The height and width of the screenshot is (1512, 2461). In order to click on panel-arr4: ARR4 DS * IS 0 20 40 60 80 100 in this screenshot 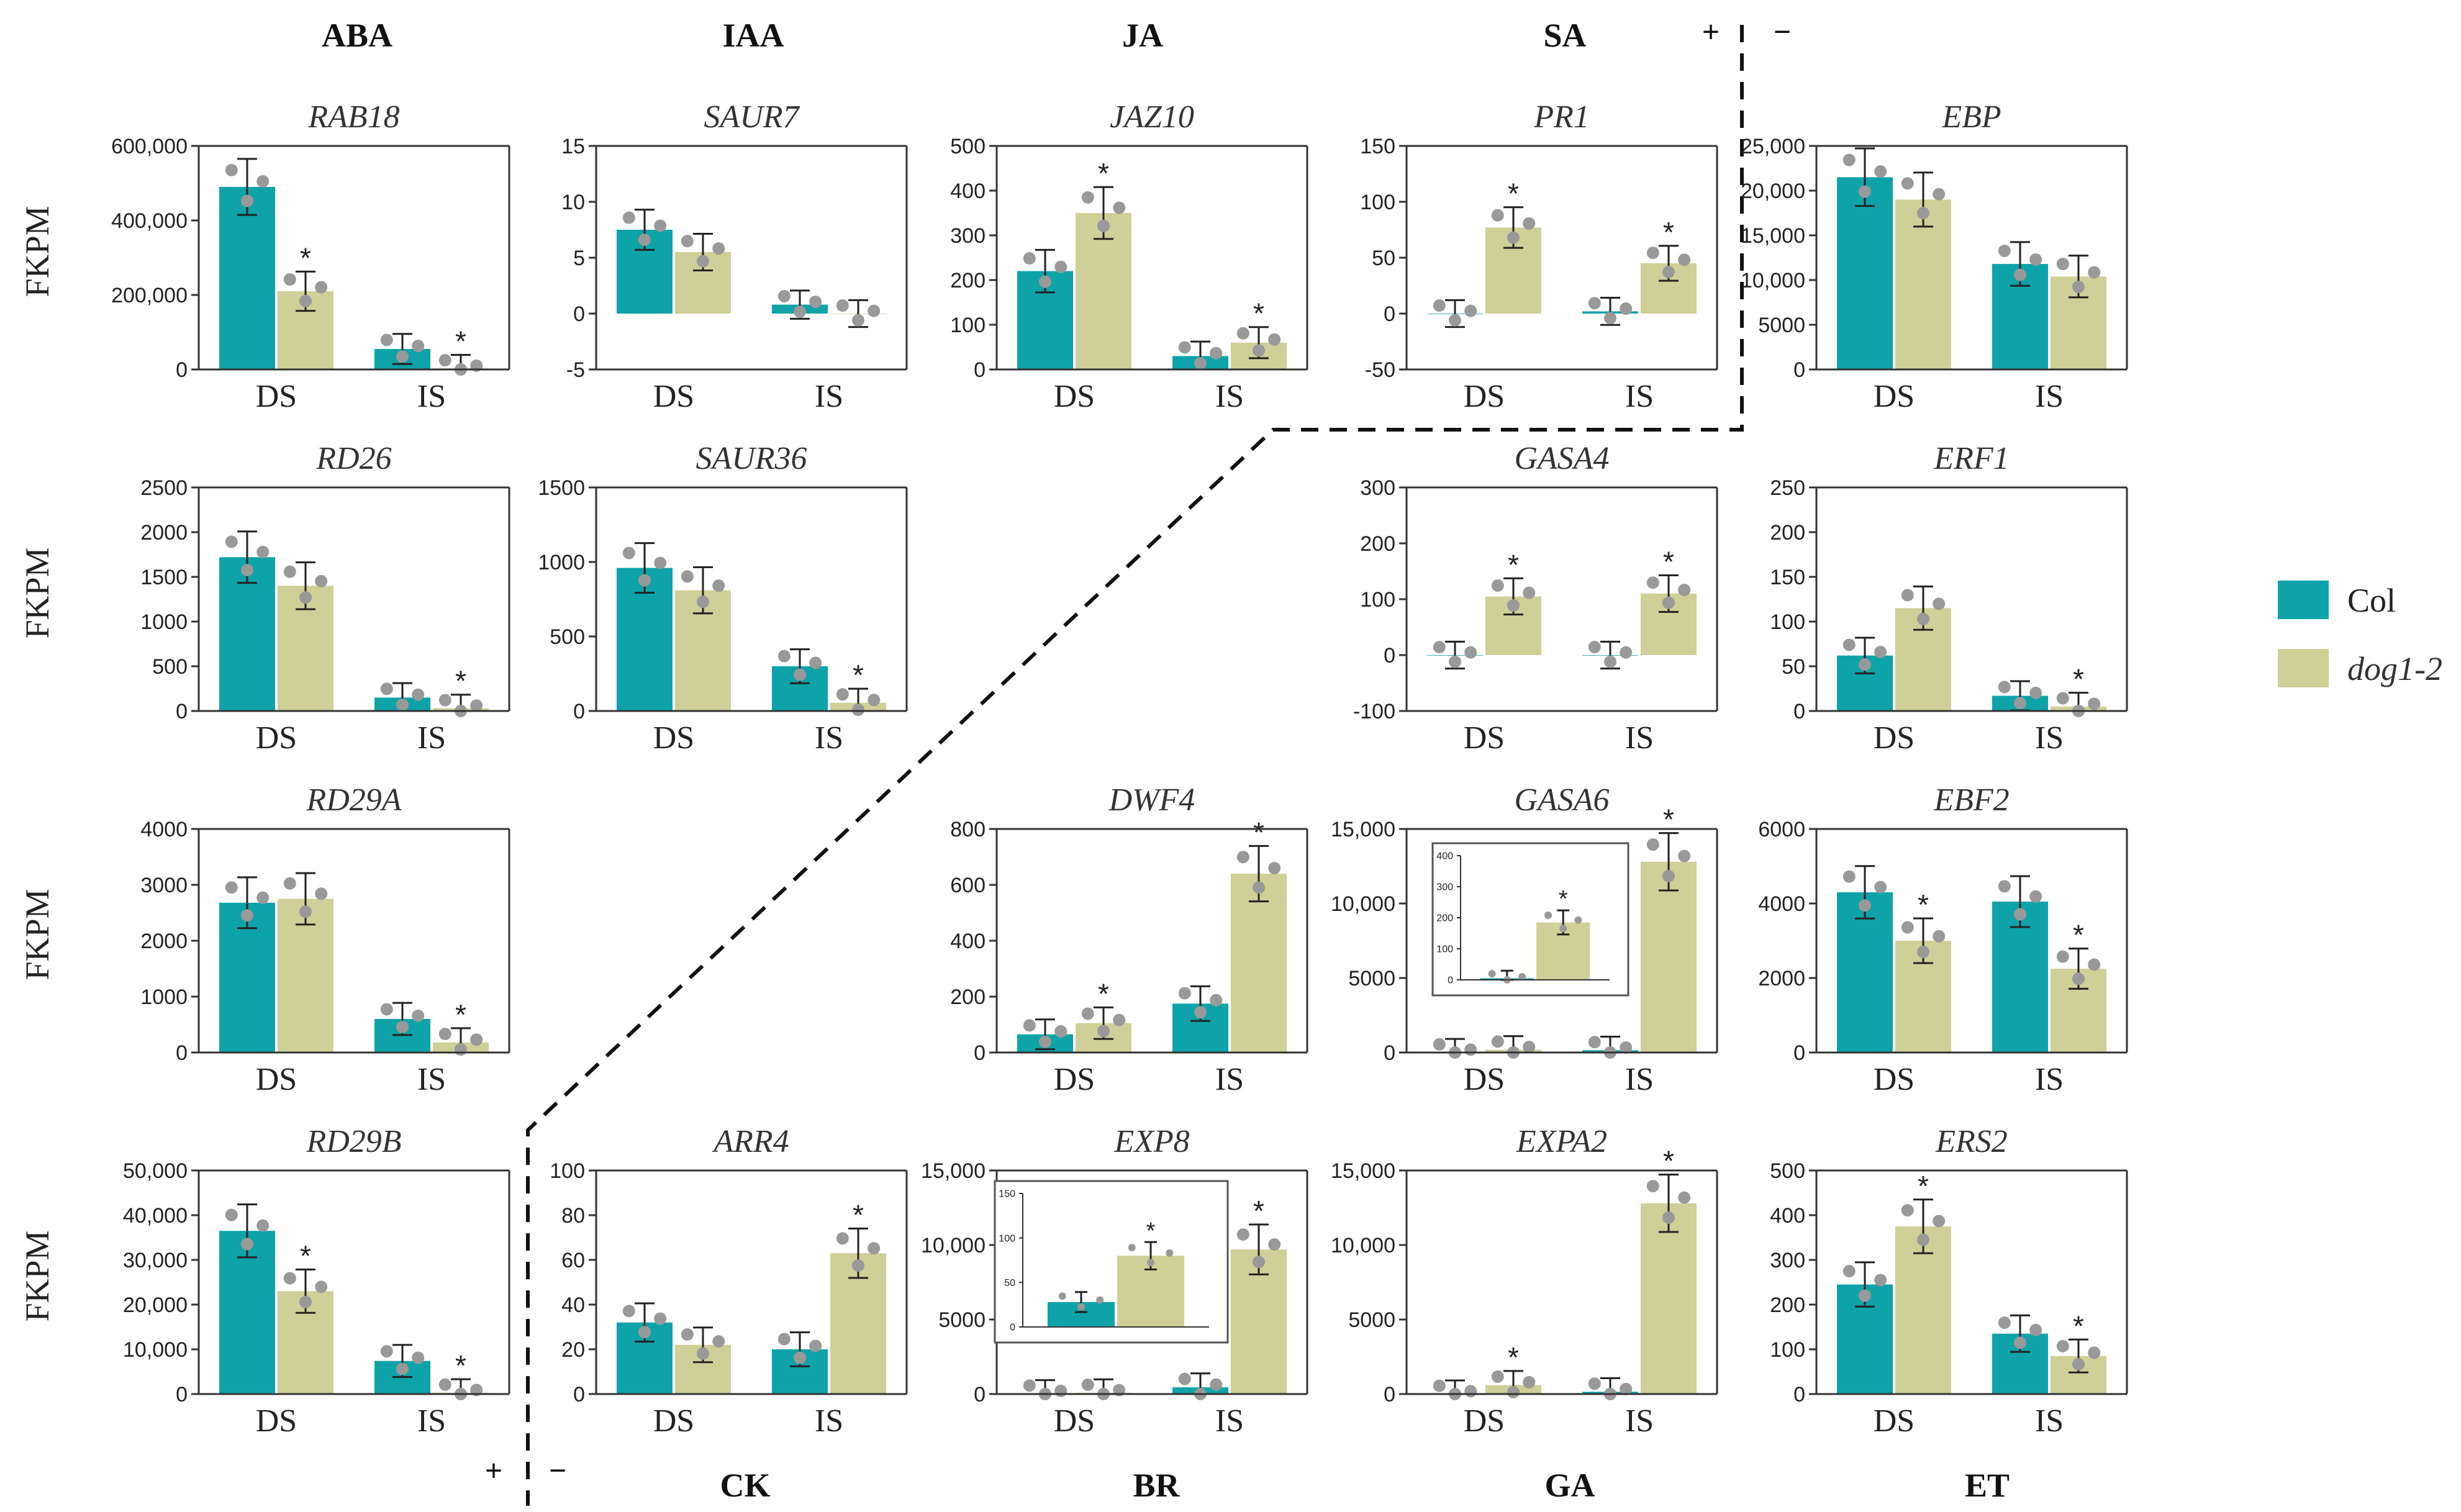, I will do `click(729, 1281)`.